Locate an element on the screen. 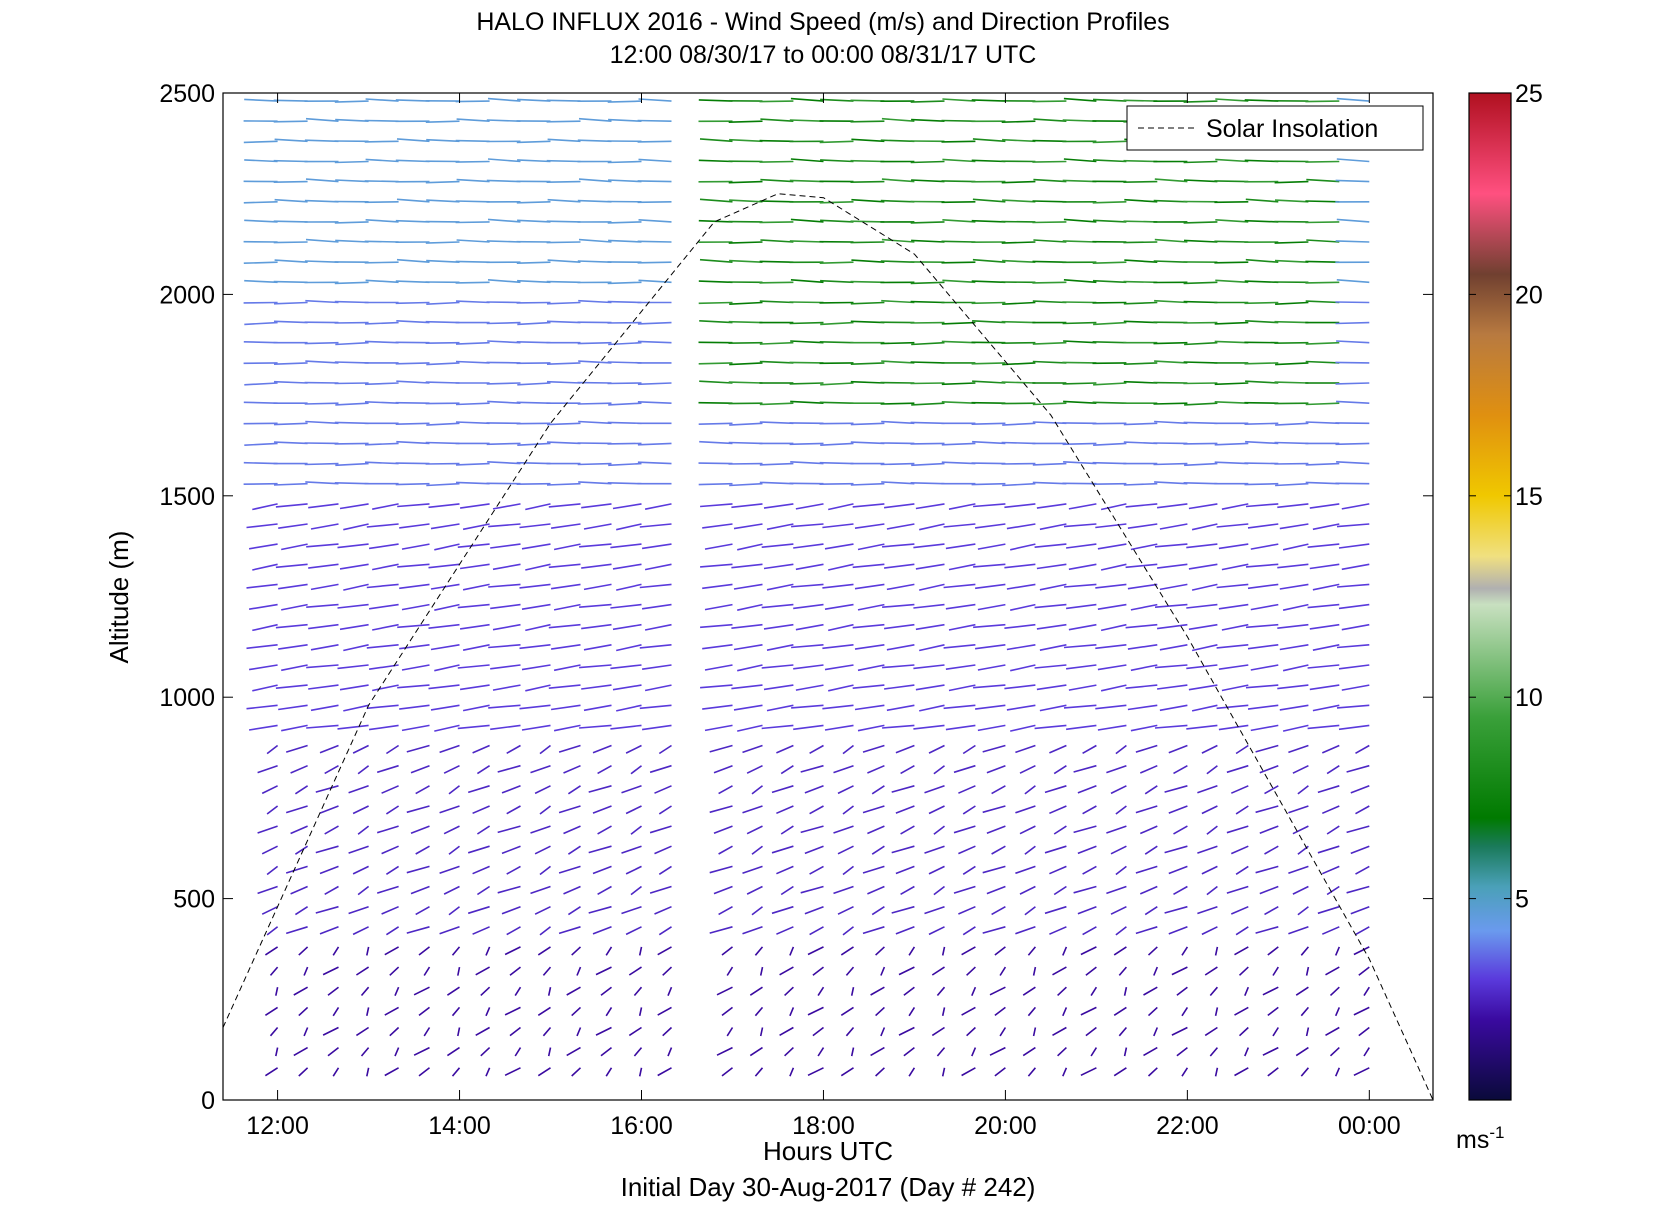 The width and height of the screenshot is (1679, 1216). x-tick-label: 18:00 is located at coordinates (823, 1126).